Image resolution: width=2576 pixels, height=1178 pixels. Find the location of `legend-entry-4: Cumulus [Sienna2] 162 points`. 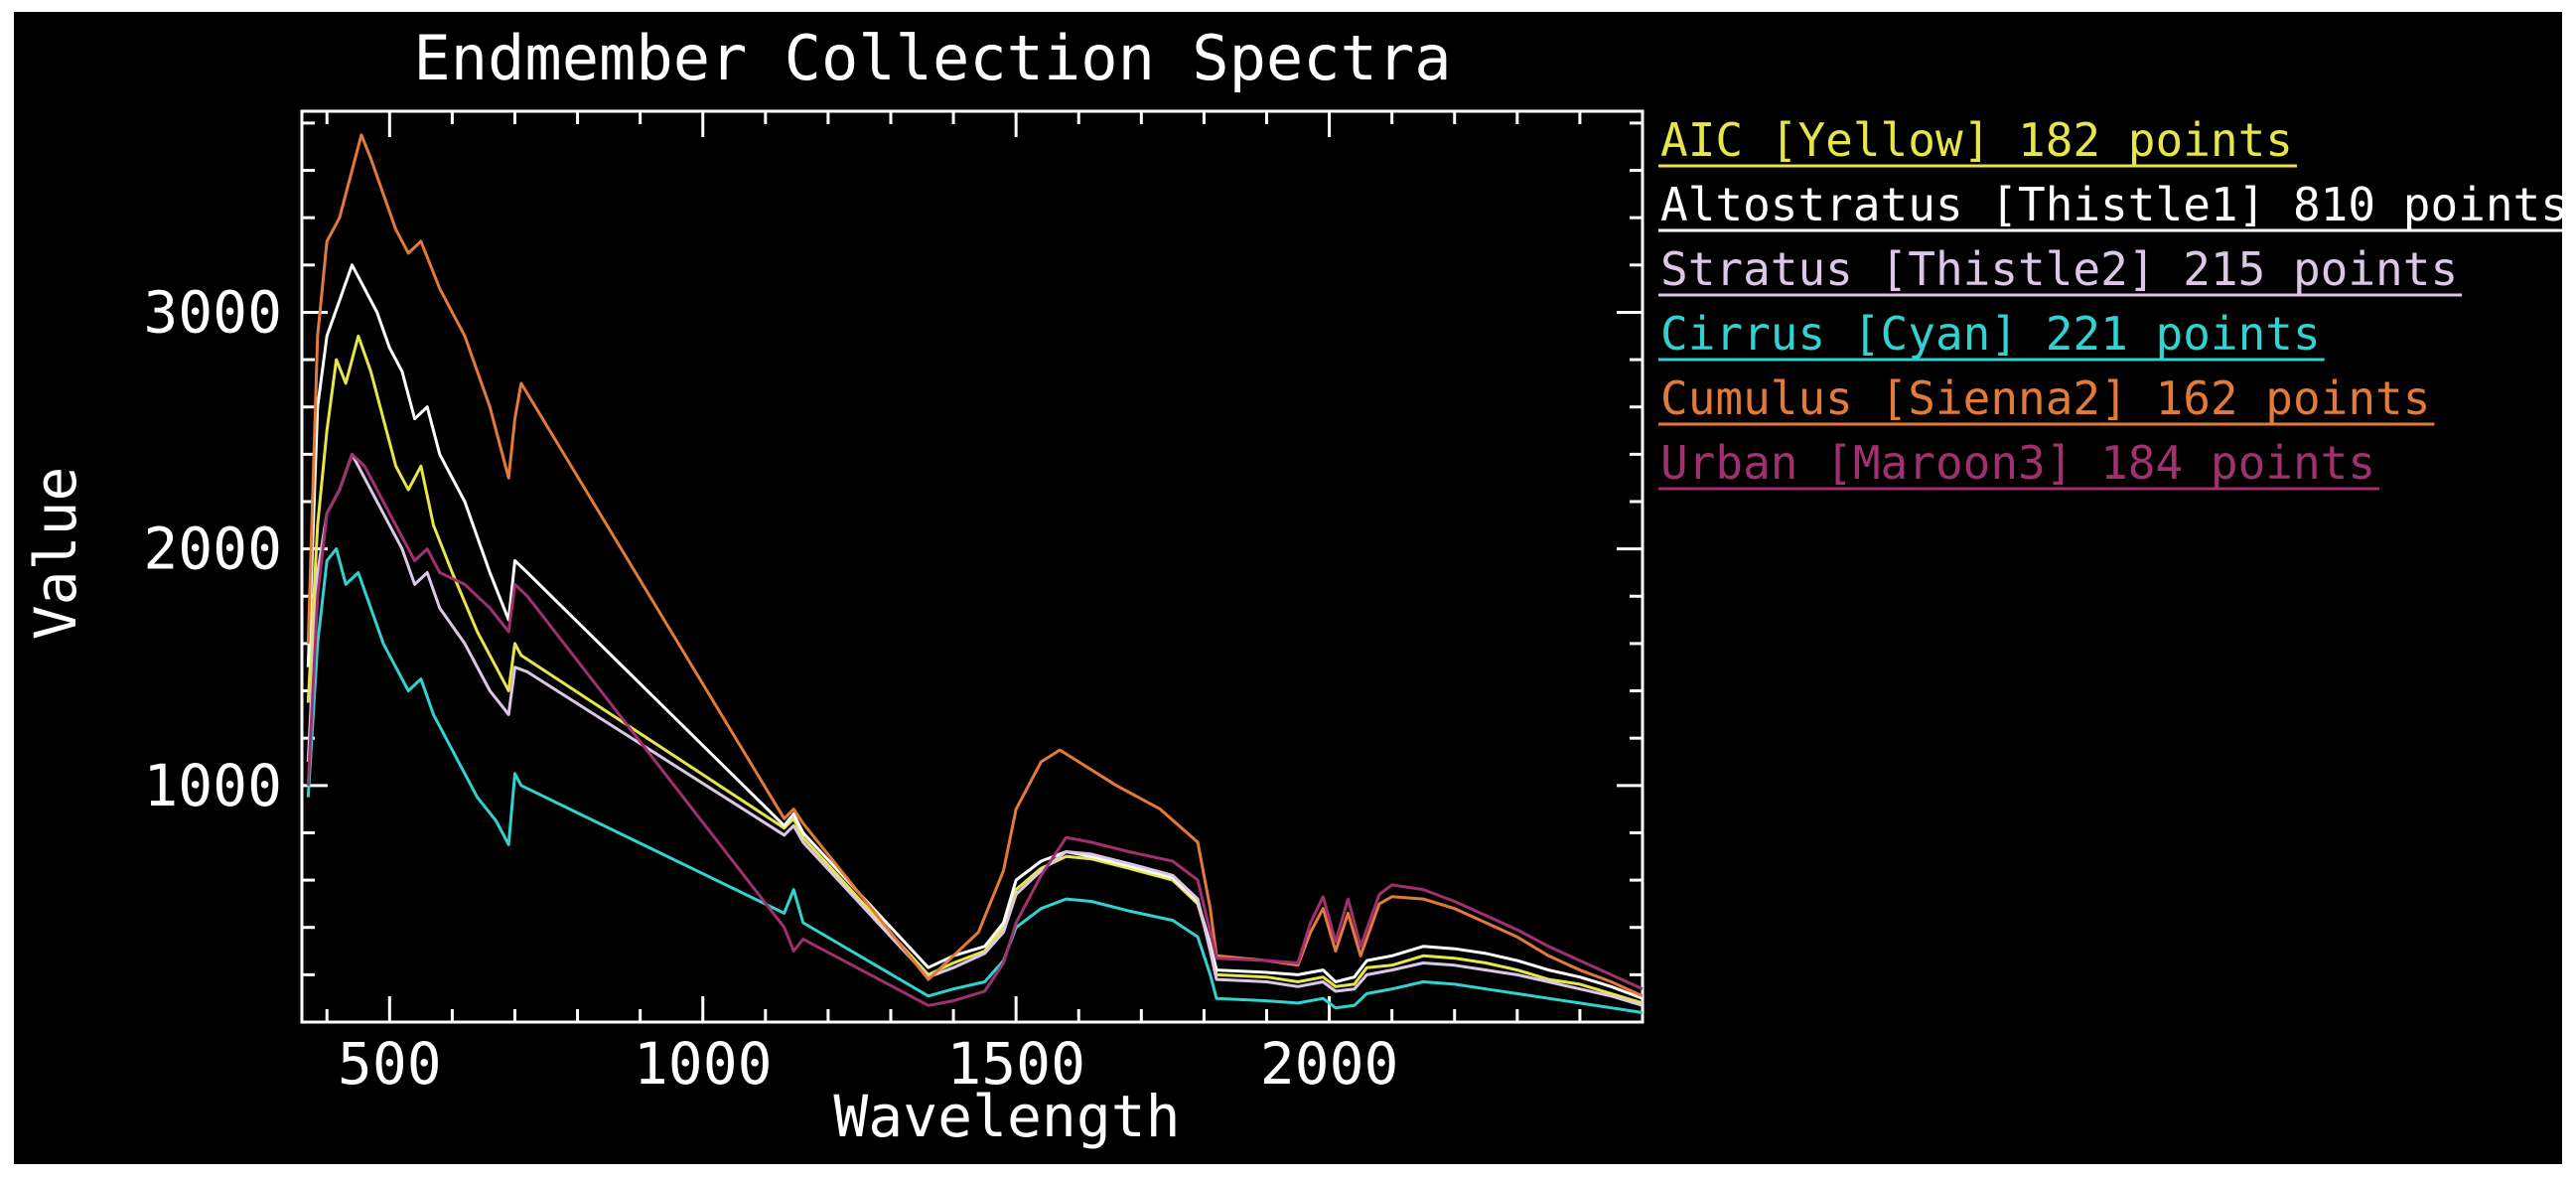

legend-entry-4: Cumulus [Sienna2] 162 points is located at coordinates (2045, 398).